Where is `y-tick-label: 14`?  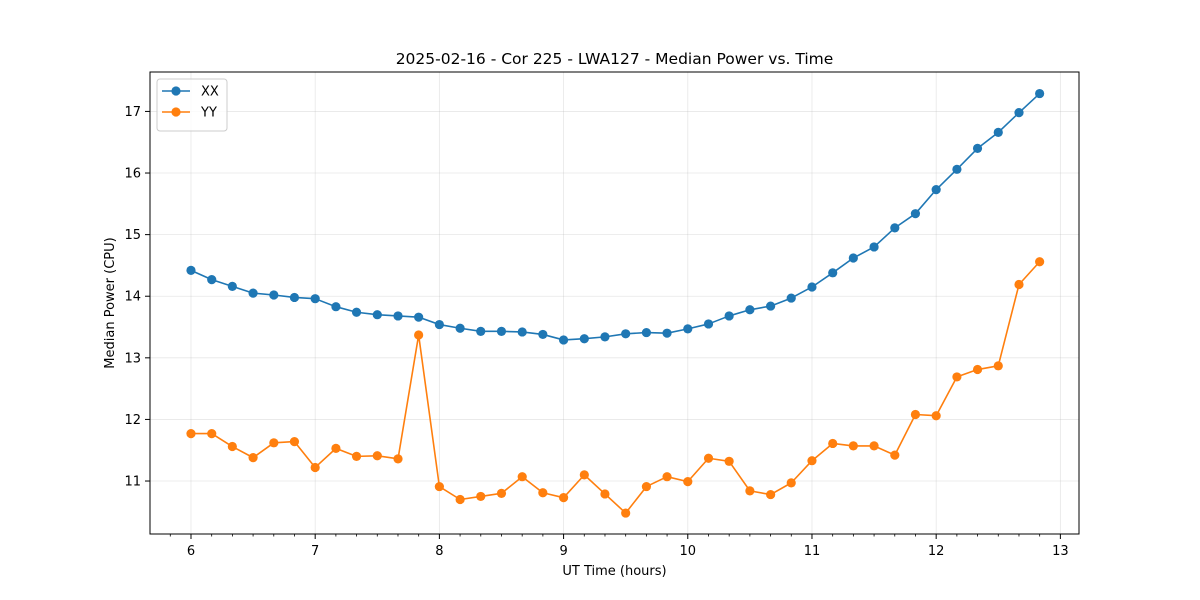
y-tick-label: 14 is located at coordinates (132, 297).